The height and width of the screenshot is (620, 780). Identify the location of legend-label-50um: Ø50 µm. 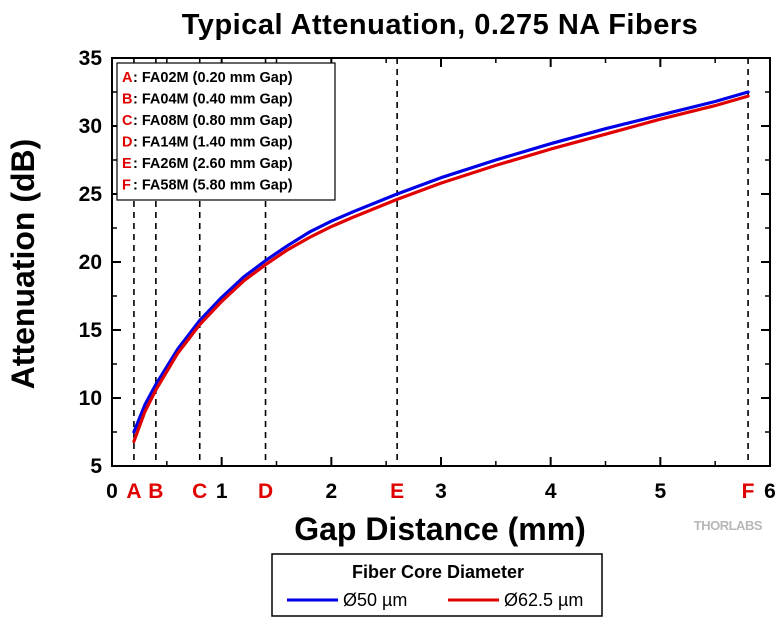
(375, 600).